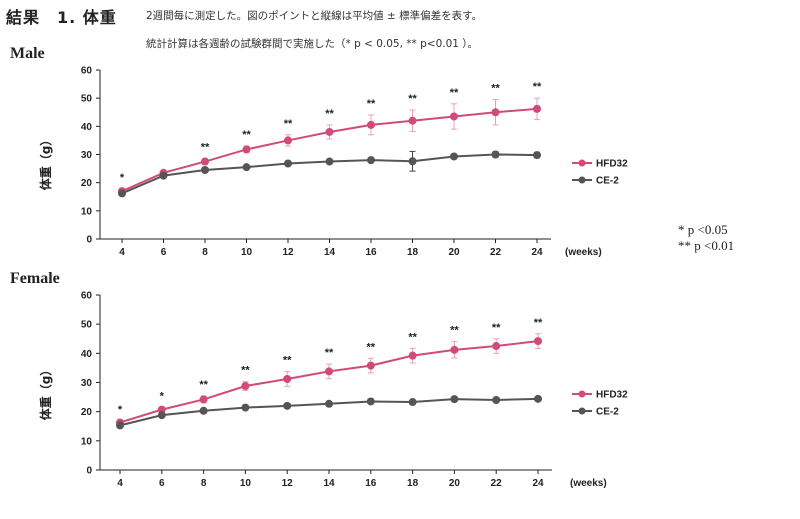 This screenshot has width=800, height=519. I want to click on female-y-tick-label: 40, so click(87, 354).